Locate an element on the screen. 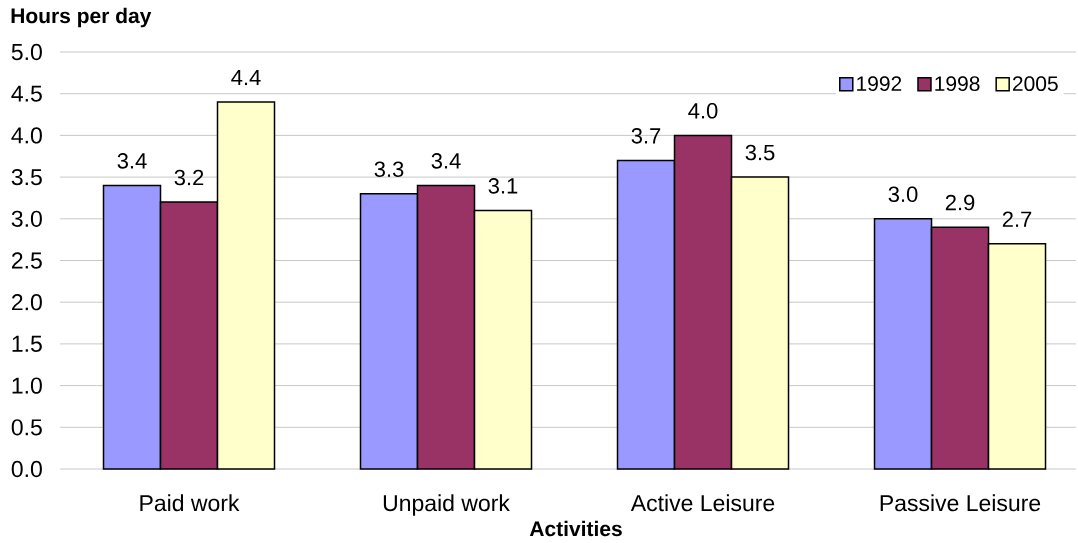 The width and height of the screenshot is (1078, 543). data-label: 3.2 is located at coordinates (189, 177).